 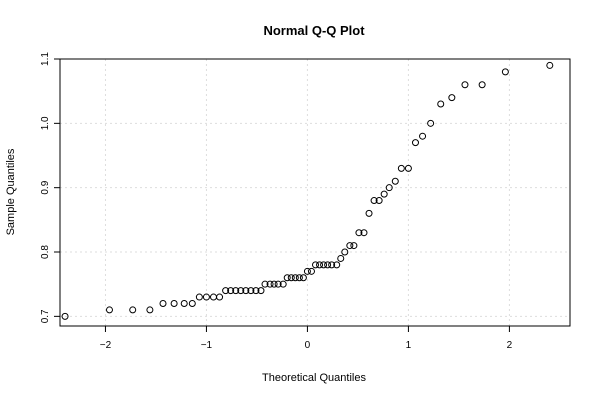 What do you see at coordinates (510, 345) in the screenshot?
I see `x-tick-label-4: 2` at bounding box center [510, 345].